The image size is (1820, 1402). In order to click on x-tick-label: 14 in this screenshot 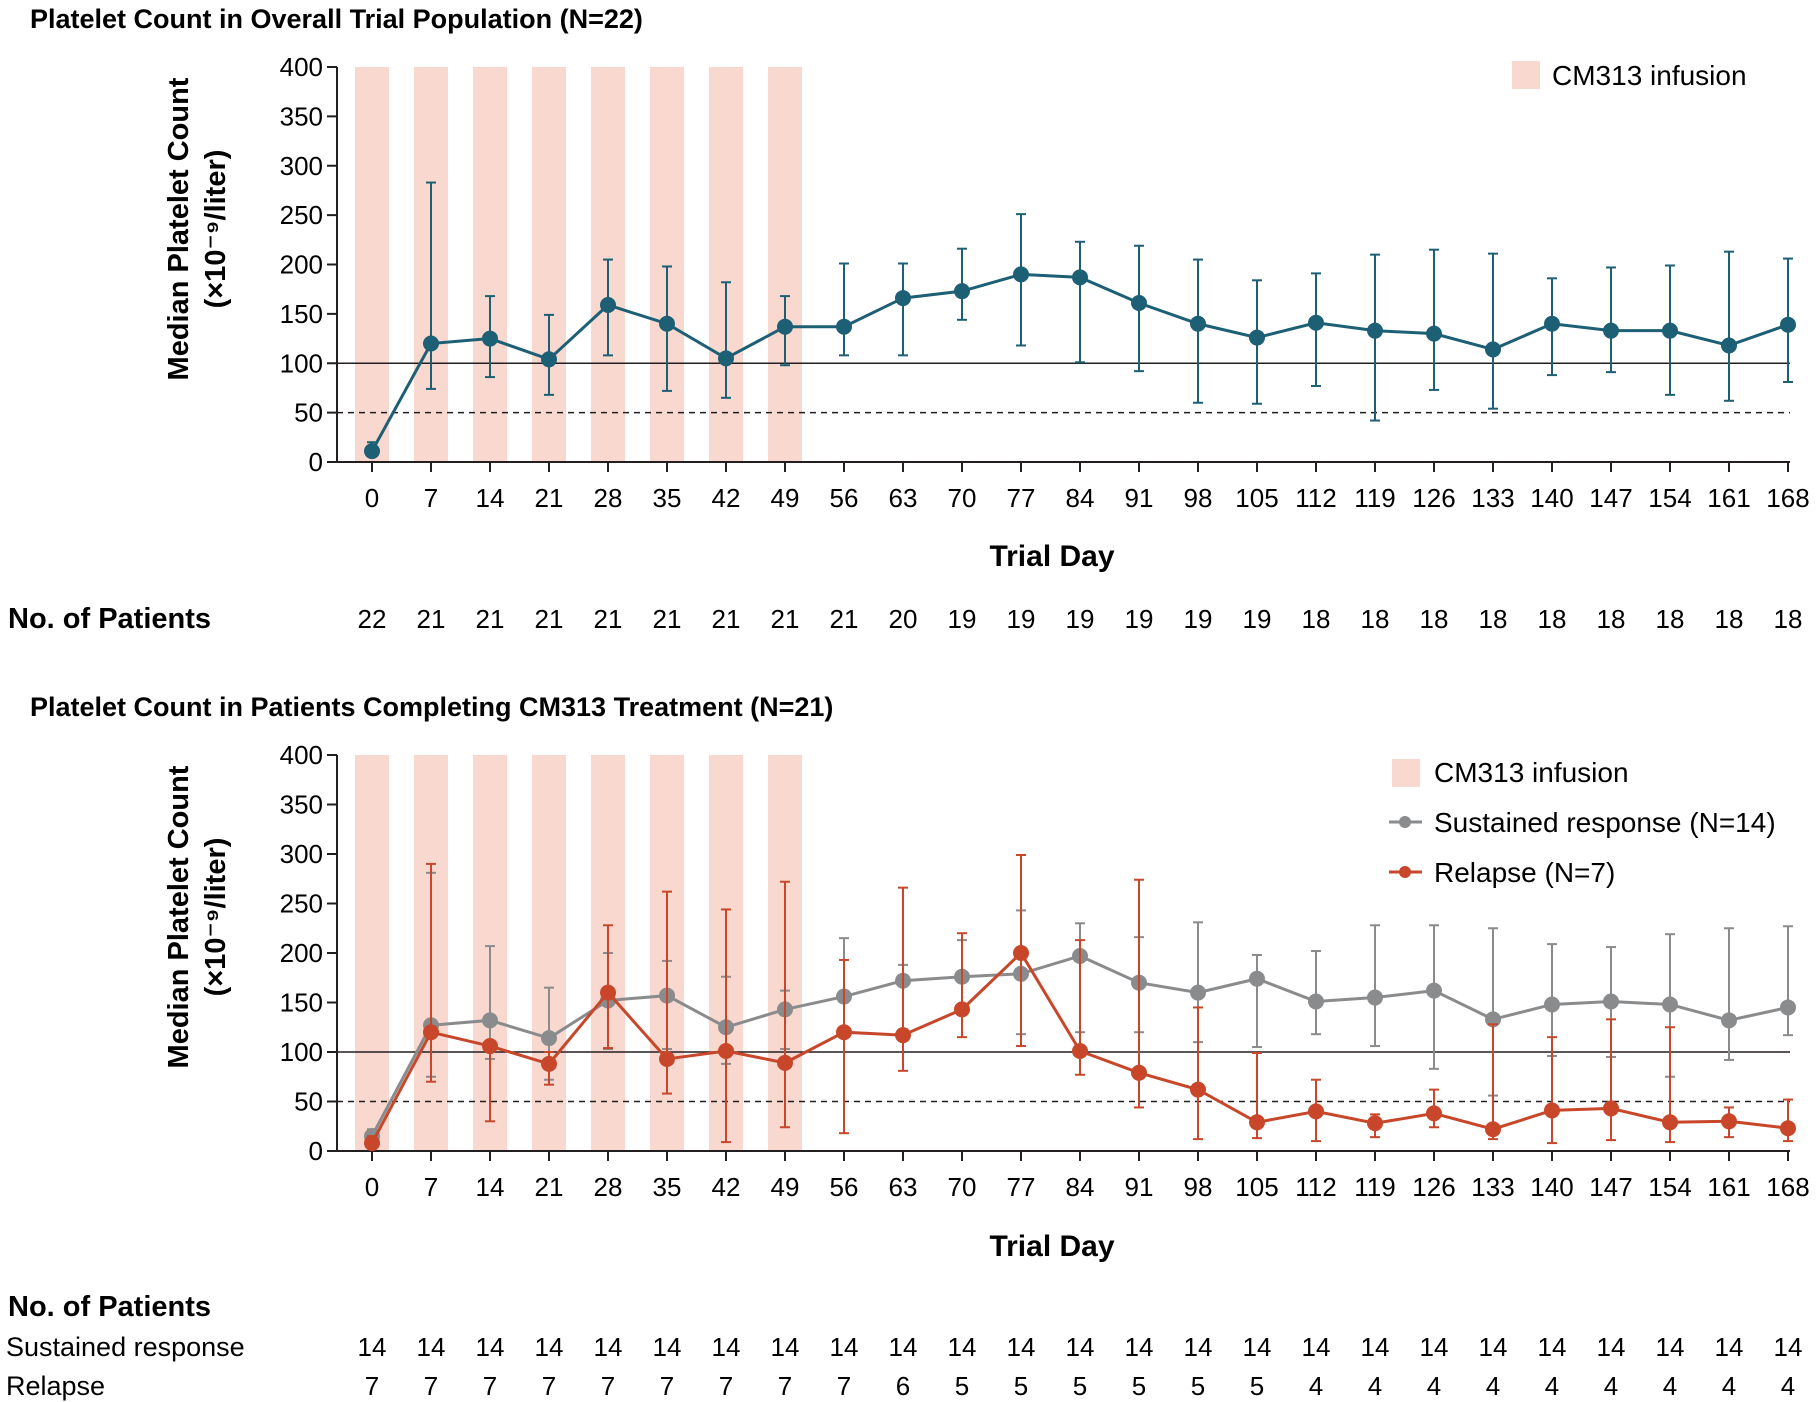, I will do `click(490, 498)`.